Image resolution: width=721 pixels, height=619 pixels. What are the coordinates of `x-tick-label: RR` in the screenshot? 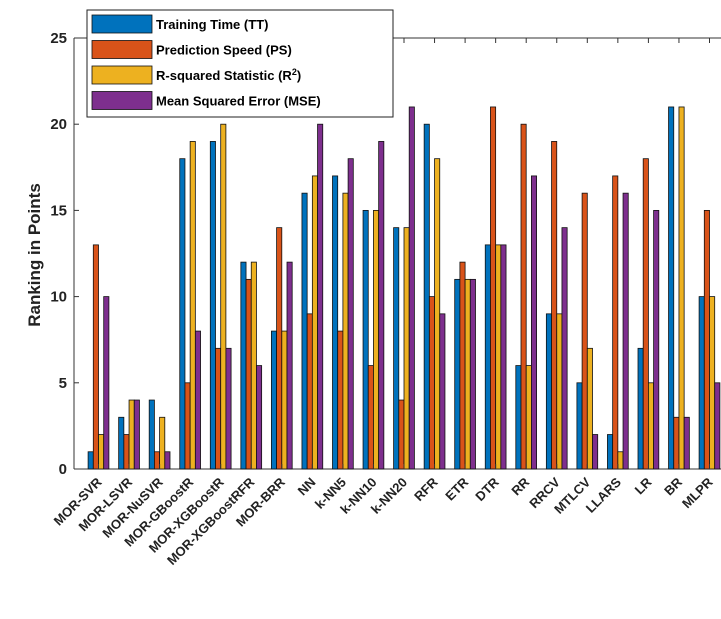 It's located at (520, 486).